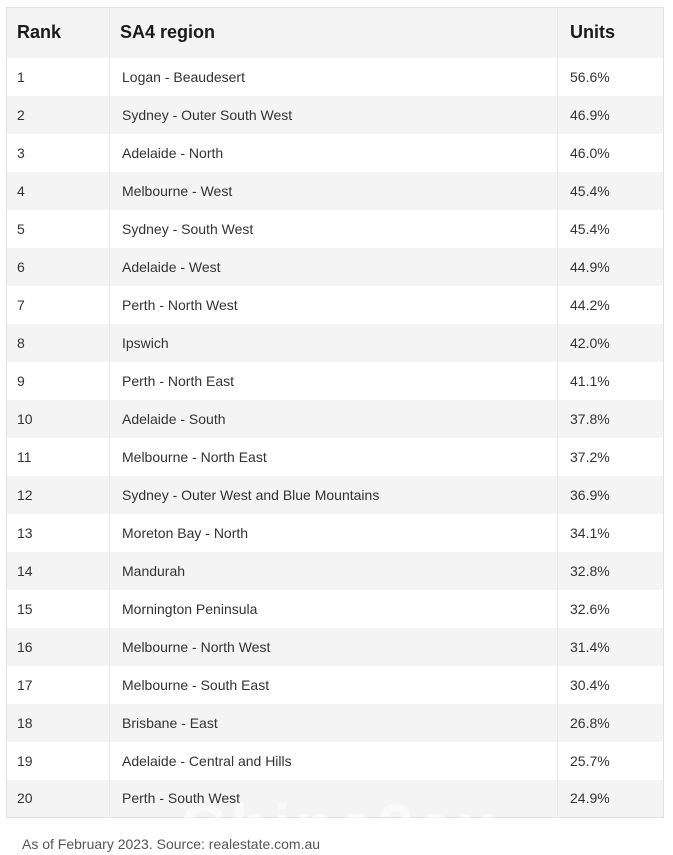 Image resolution: width=673 pixels, height=855 pixels. I want to click on table-row: 19 Adelaide - Central and Hills 25.7%, so click(335, 760).